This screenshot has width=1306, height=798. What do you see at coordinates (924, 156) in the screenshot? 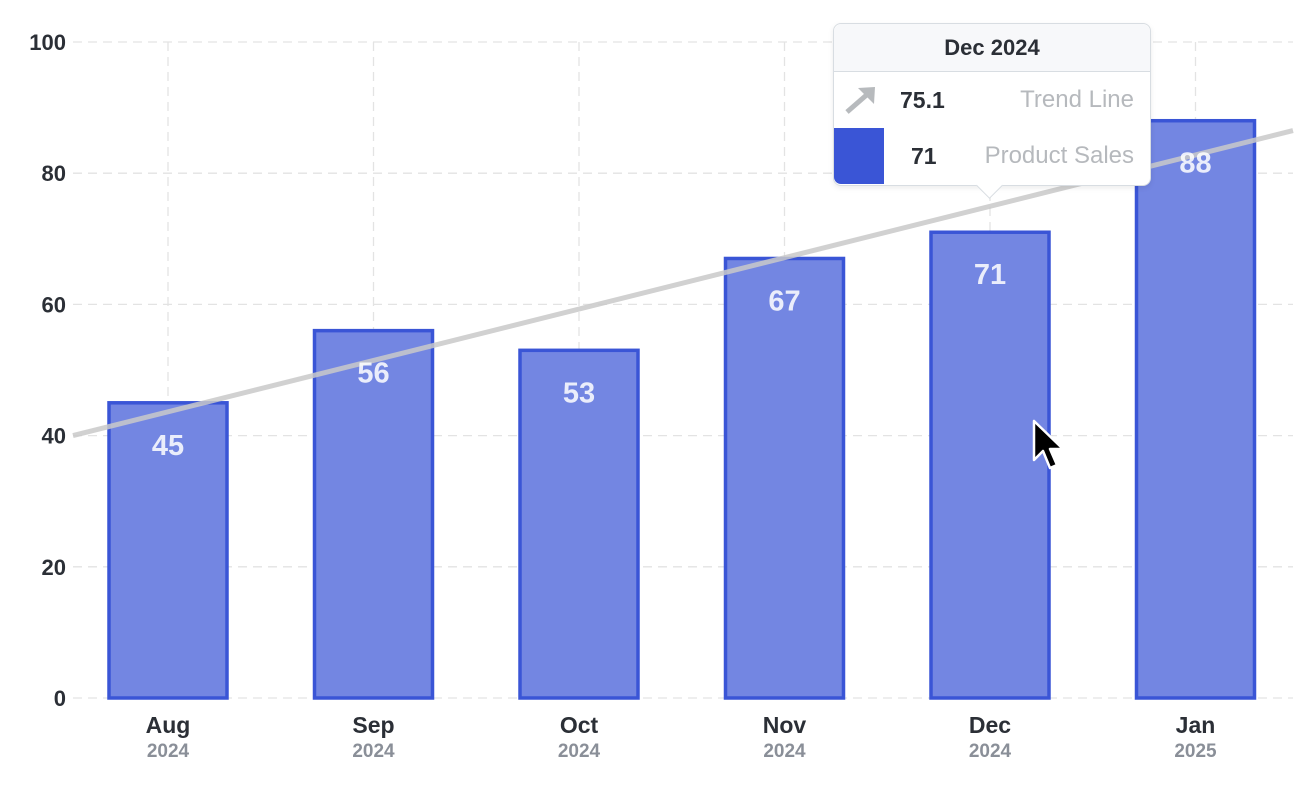
I see `tooltip-sales-value: 71` at bounding box center [924, 156].